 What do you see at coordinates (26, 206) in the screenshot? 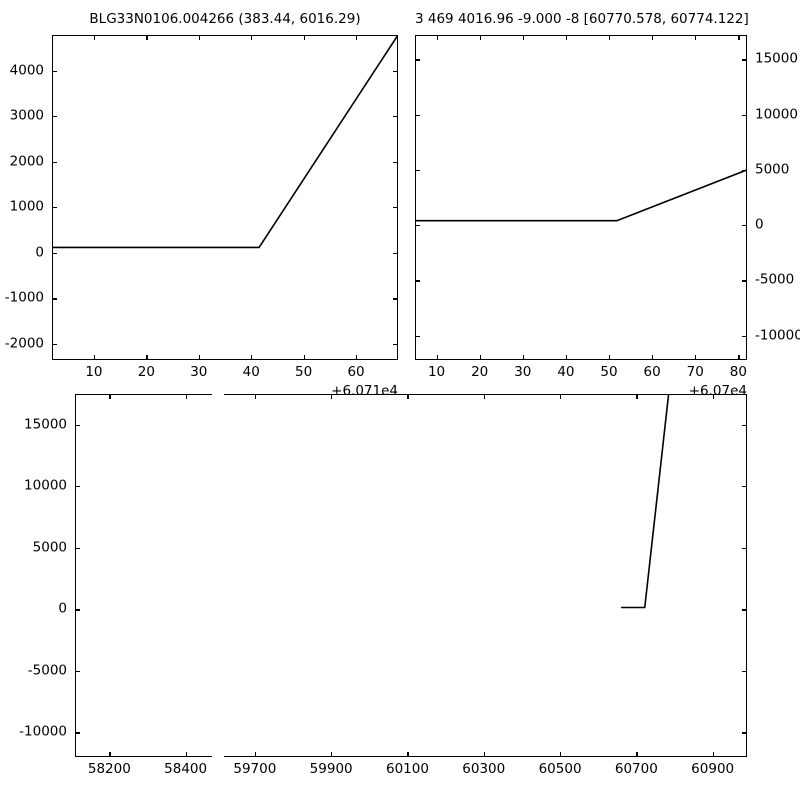
I see `y-tick-label: 1000` at bounding box center [26, 206].